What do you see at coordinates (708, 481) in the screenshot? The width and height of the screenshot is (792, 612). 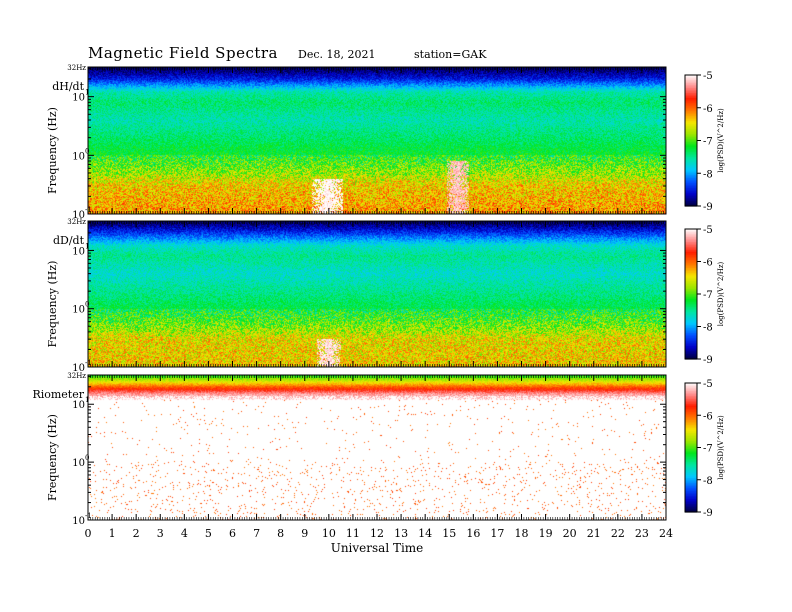 I see `colorbar-tick-label: -8` at bounding box center [708, 481].